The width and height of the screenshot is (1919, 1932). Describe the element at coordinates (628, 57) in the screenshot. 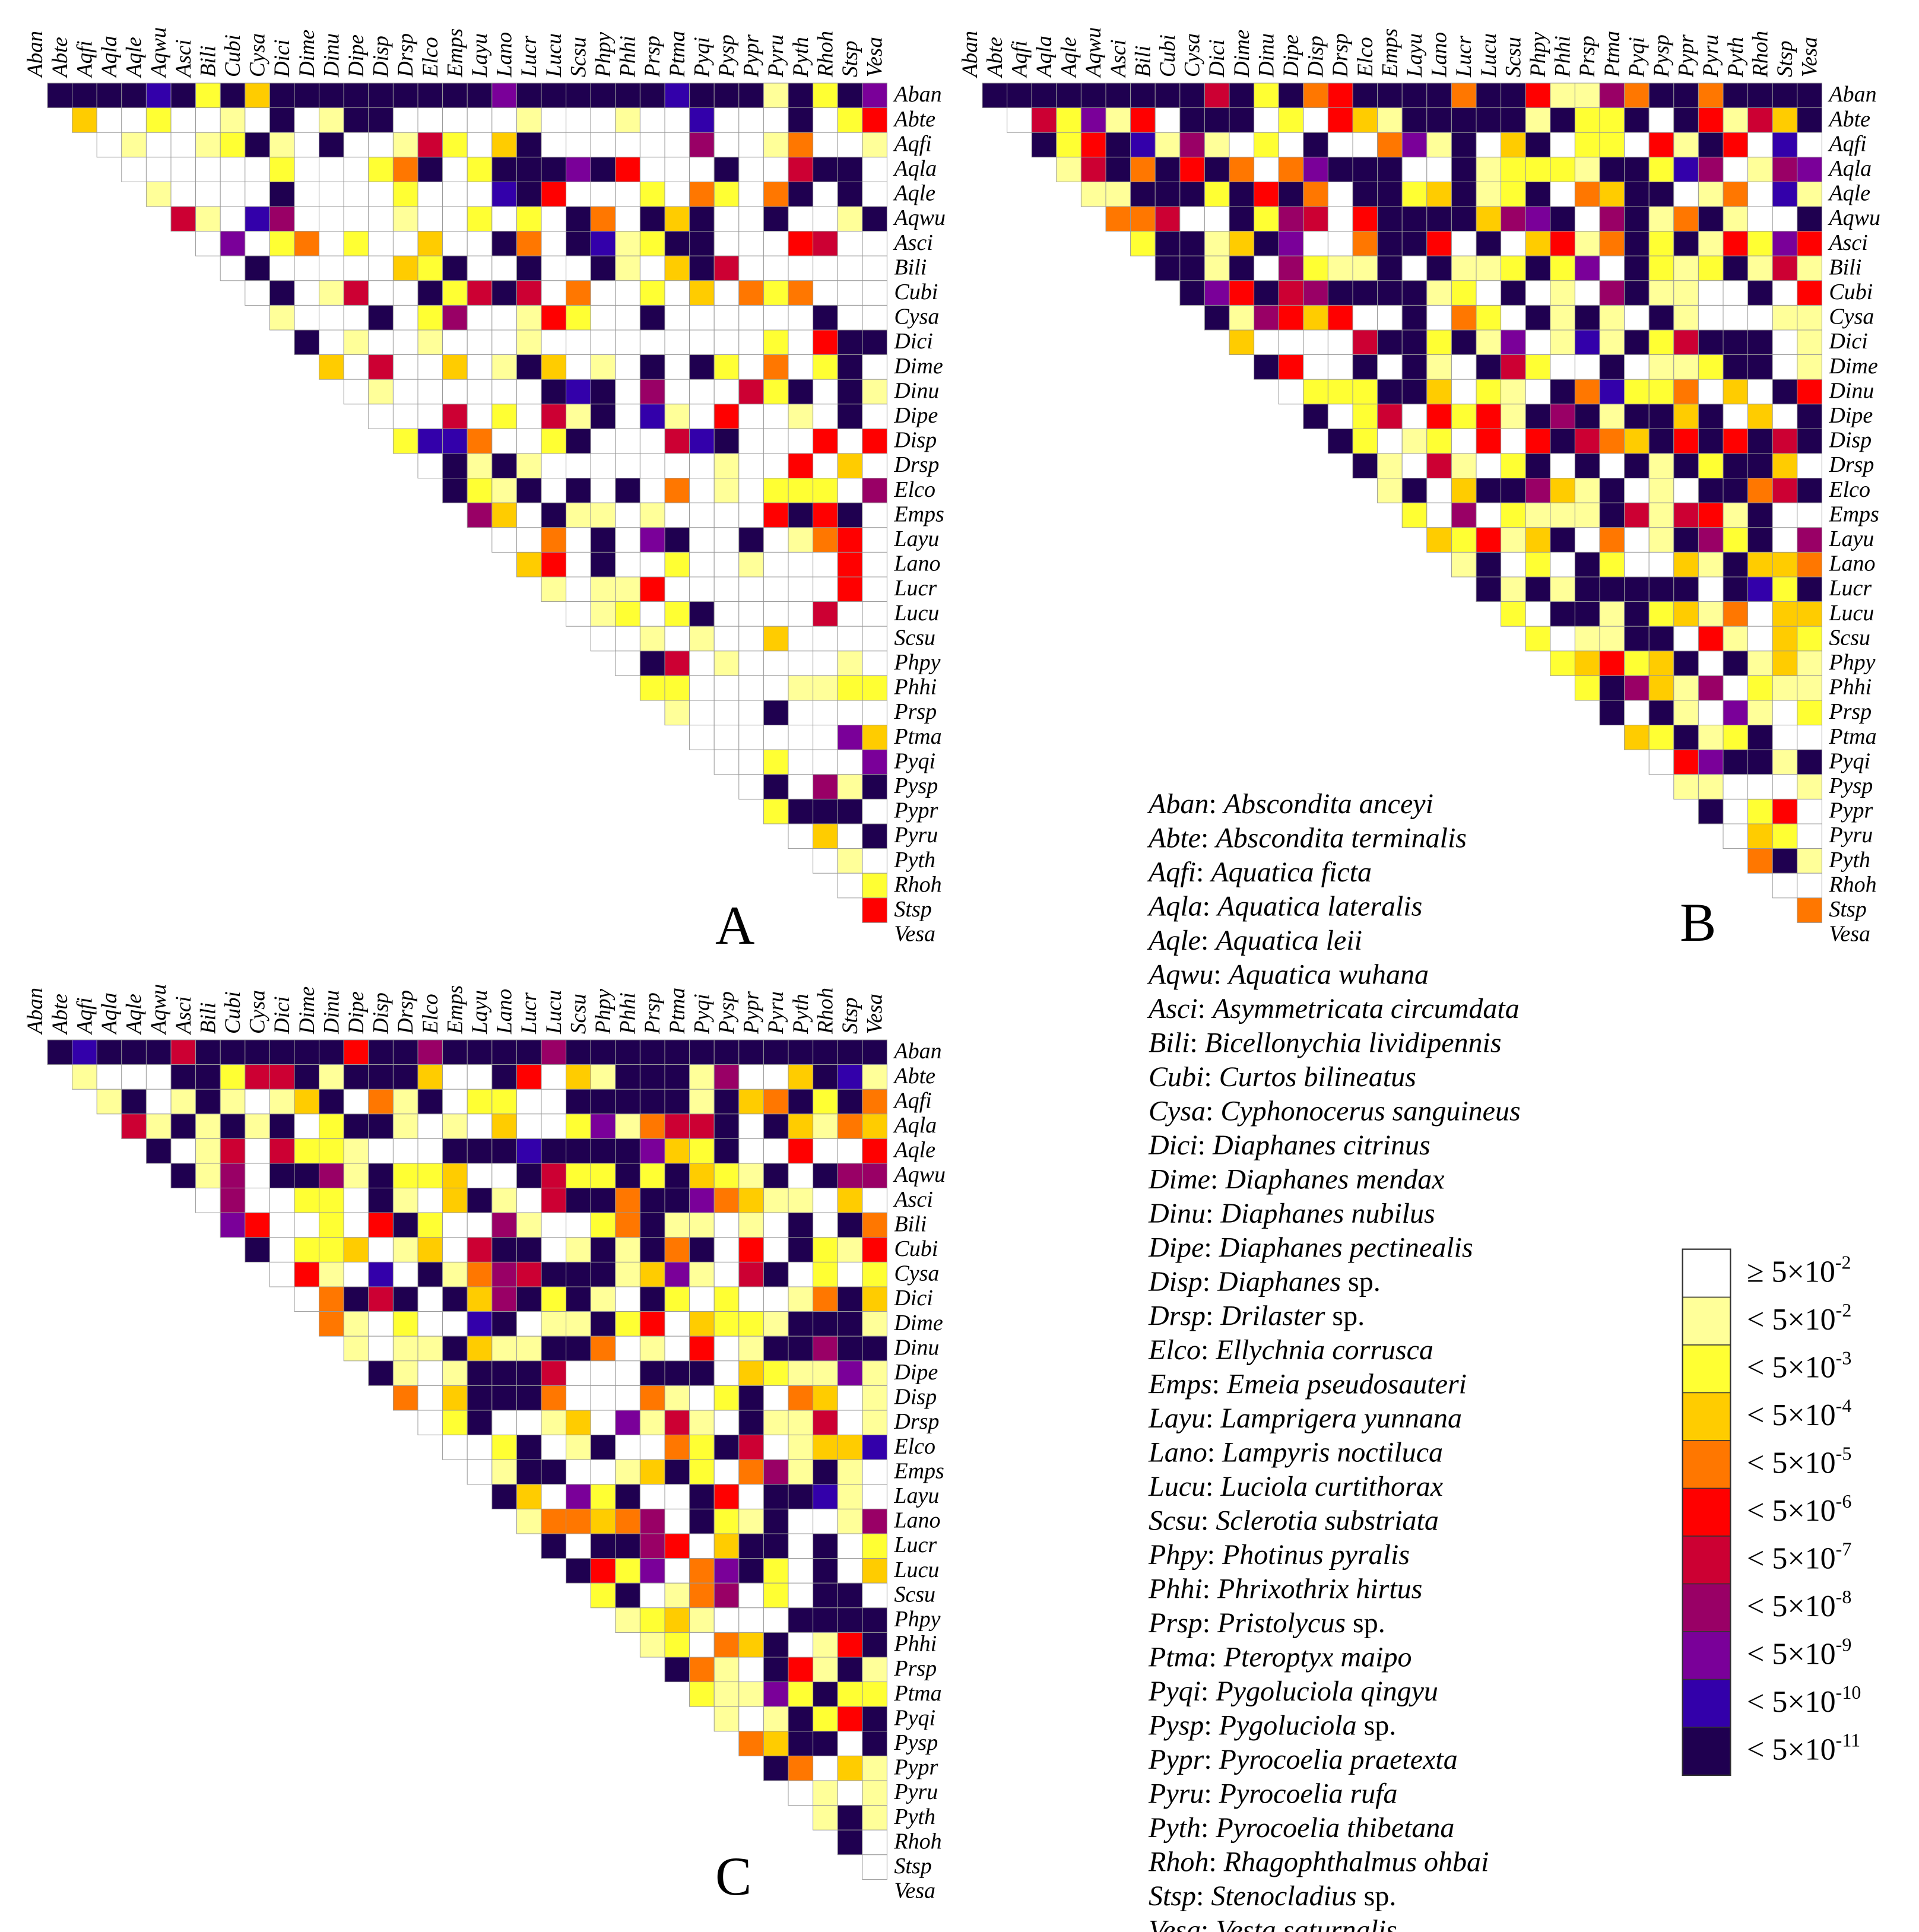

I see `column-label: Phhi` at that location.